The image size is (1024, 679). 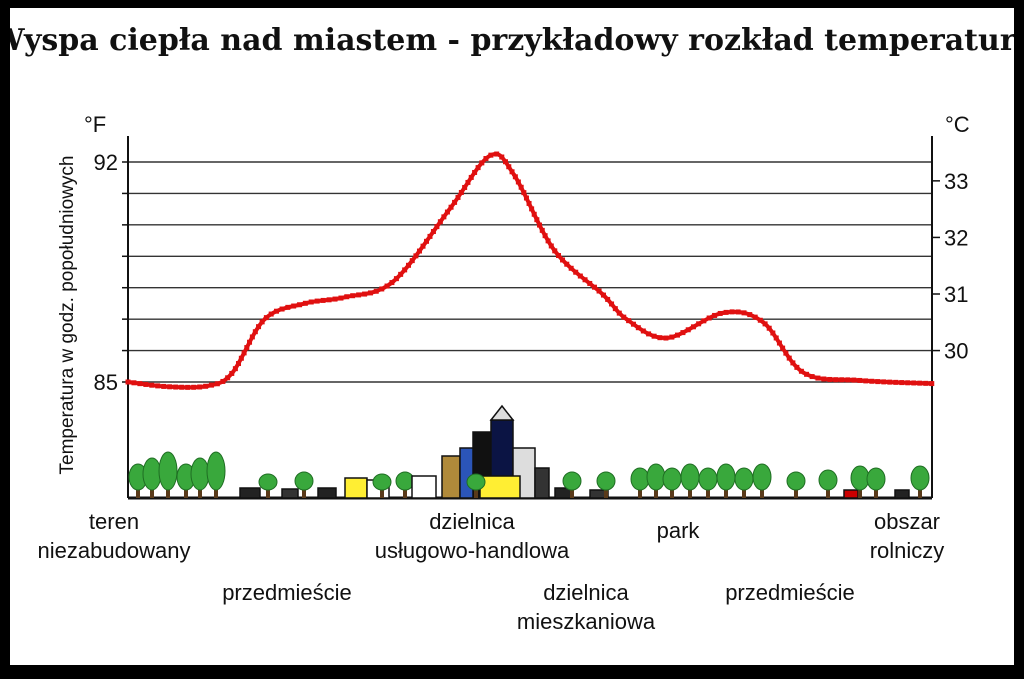 What do you see at coordinates (472, 536) in the screenshot?
I see `category-label: dzielnica usługowo-handlowa` at bounding box center [472, 536].